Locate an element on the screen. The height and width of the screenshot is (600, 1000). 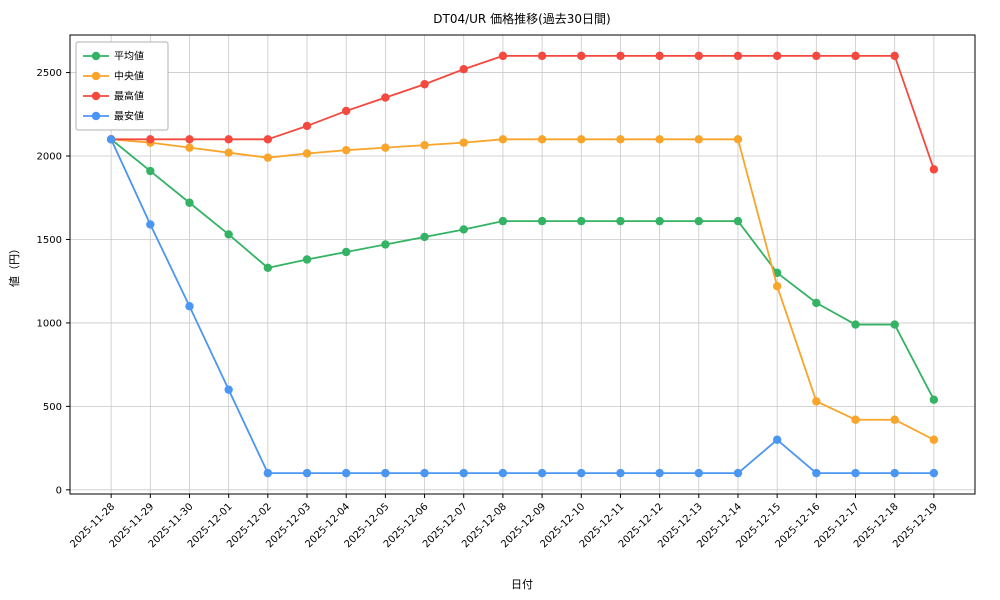
y-tick-label: 1000 is located at coordinates (49, 323).